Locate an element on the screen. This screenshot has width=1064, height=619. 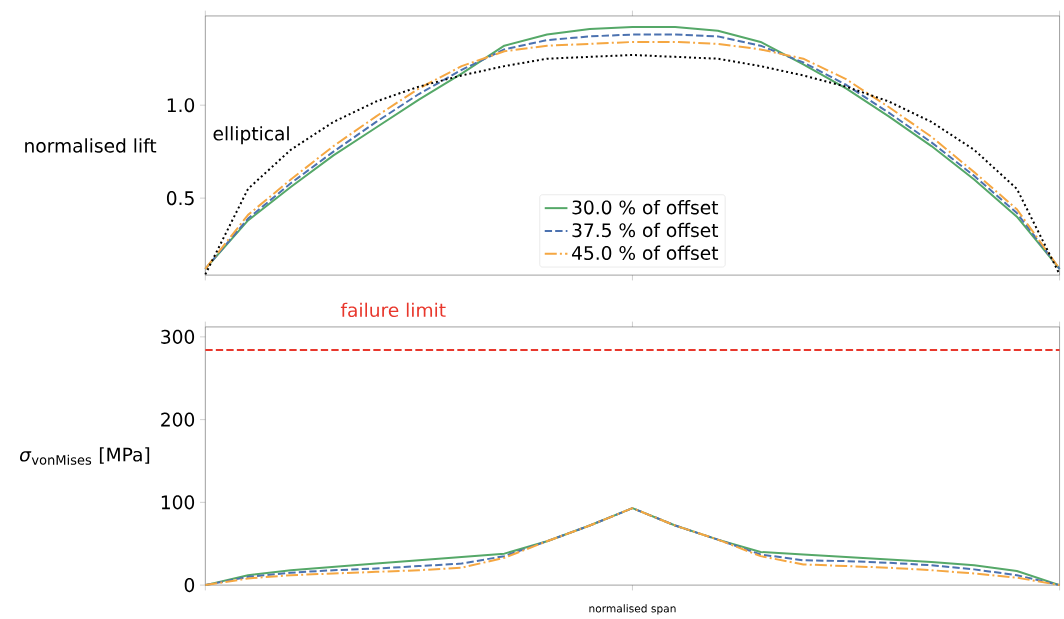
y-axis-title: normalised lift is located at coordinates (91, 145).